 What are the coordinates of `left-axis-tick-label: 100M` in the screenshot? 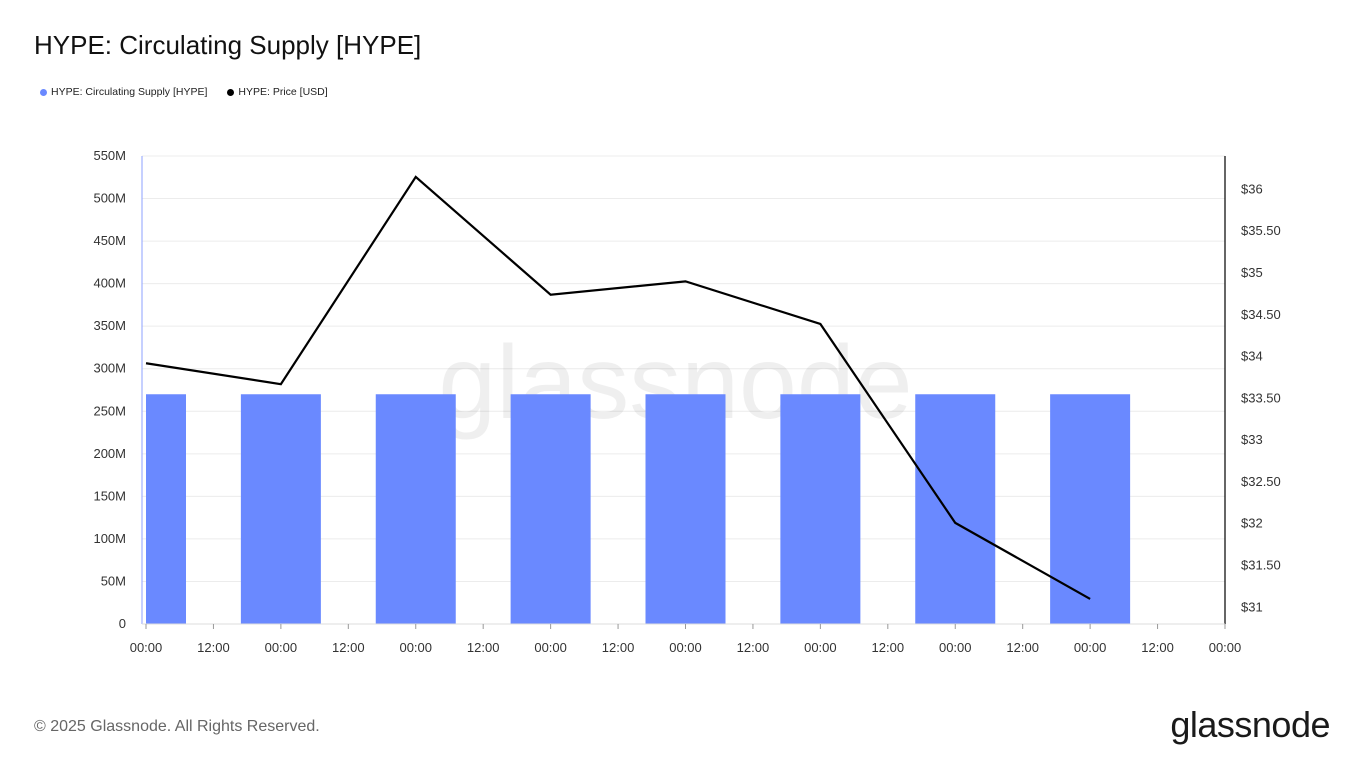 It's located at (109, 538).